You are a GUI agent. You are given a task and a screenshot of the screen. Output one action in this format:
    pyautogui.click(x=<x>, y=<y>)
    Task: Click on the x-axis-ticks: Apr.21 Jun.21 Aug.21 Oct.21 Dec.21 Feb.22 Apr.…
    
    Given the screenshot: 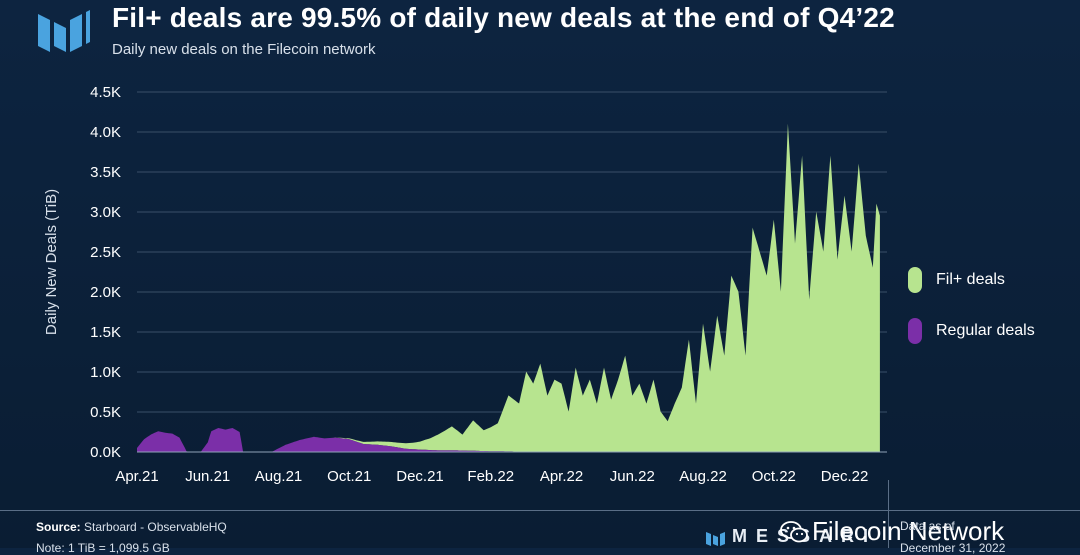 What is the action you would take?
    pyautogui.click(x=501, y=468)
    